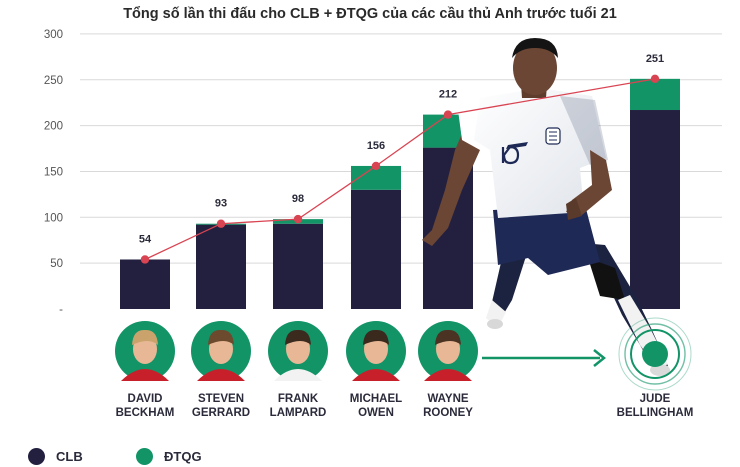 This screenshot has height=467, width=740. What do you see at coordinates (298, 199) in the screenshot?
I see `total-value-label: 98` at bounding box center [298, 199].